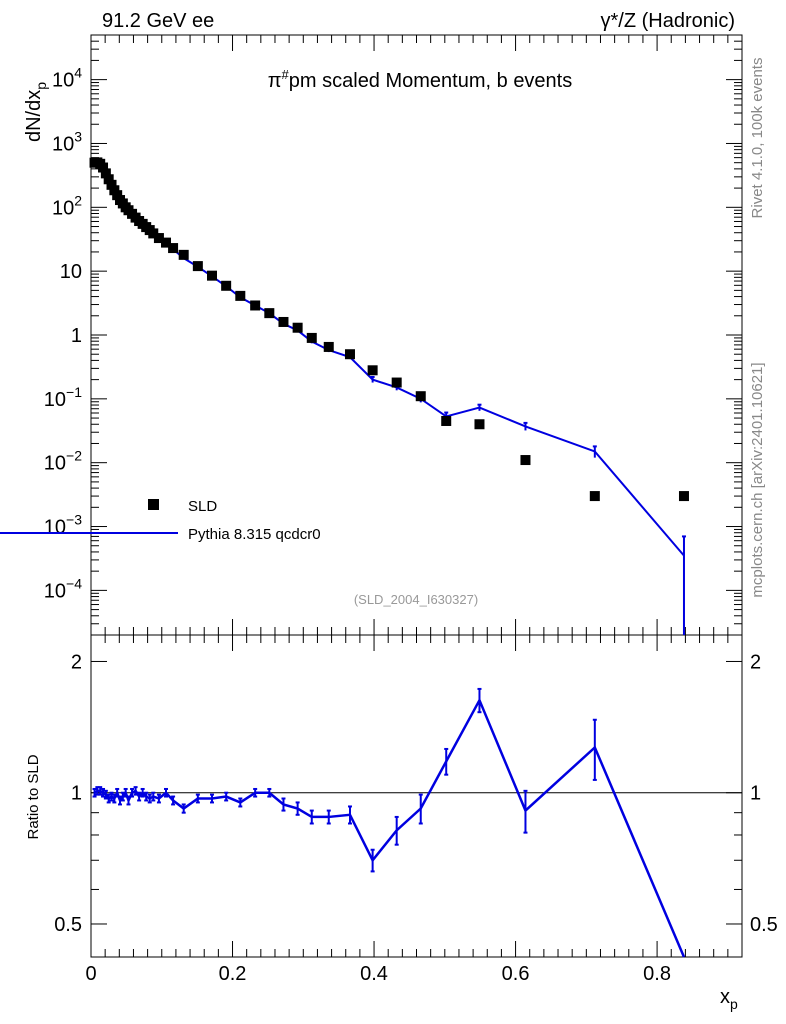 Image resolution: width=786 pixels, height=1024 pixels. What do you see at coordinates (63, 397) in the screenshot?
I see `y-tick-label: 10⁻¹` at bounding box center [63, 397].